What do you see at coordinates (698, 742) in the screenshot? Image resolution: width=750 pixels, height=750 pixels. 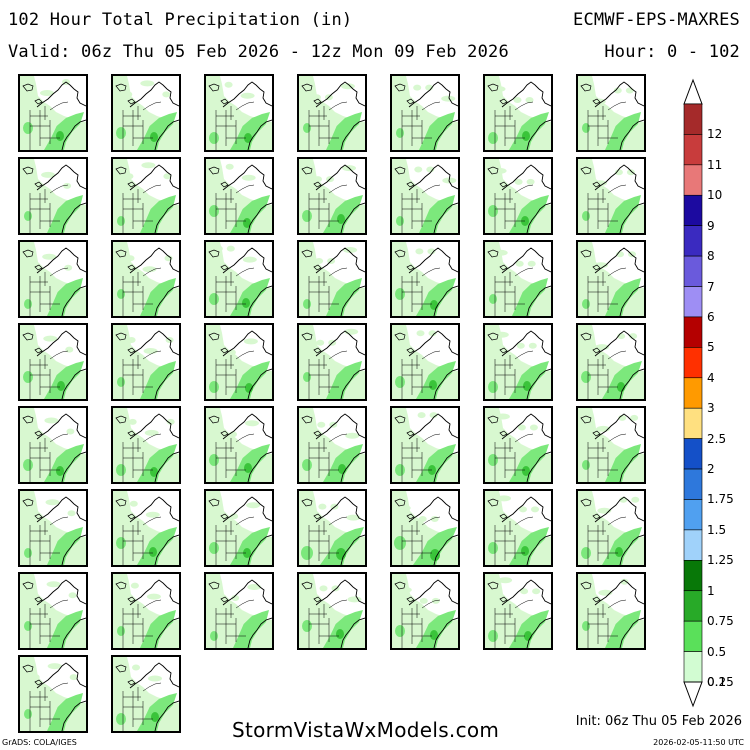 I see `render-timestamp: 2026-02-05-11:50 UTC` at bounding box center [698, 742].